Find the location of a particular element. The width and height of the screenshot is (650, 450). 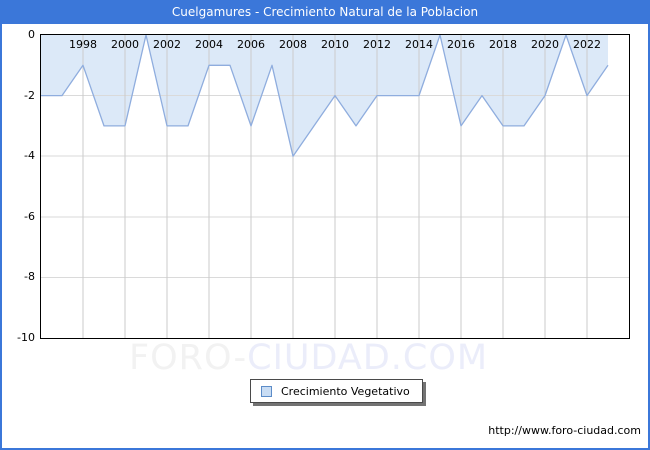

x-tick-label: 2022 is located at coordinates (587, 44).